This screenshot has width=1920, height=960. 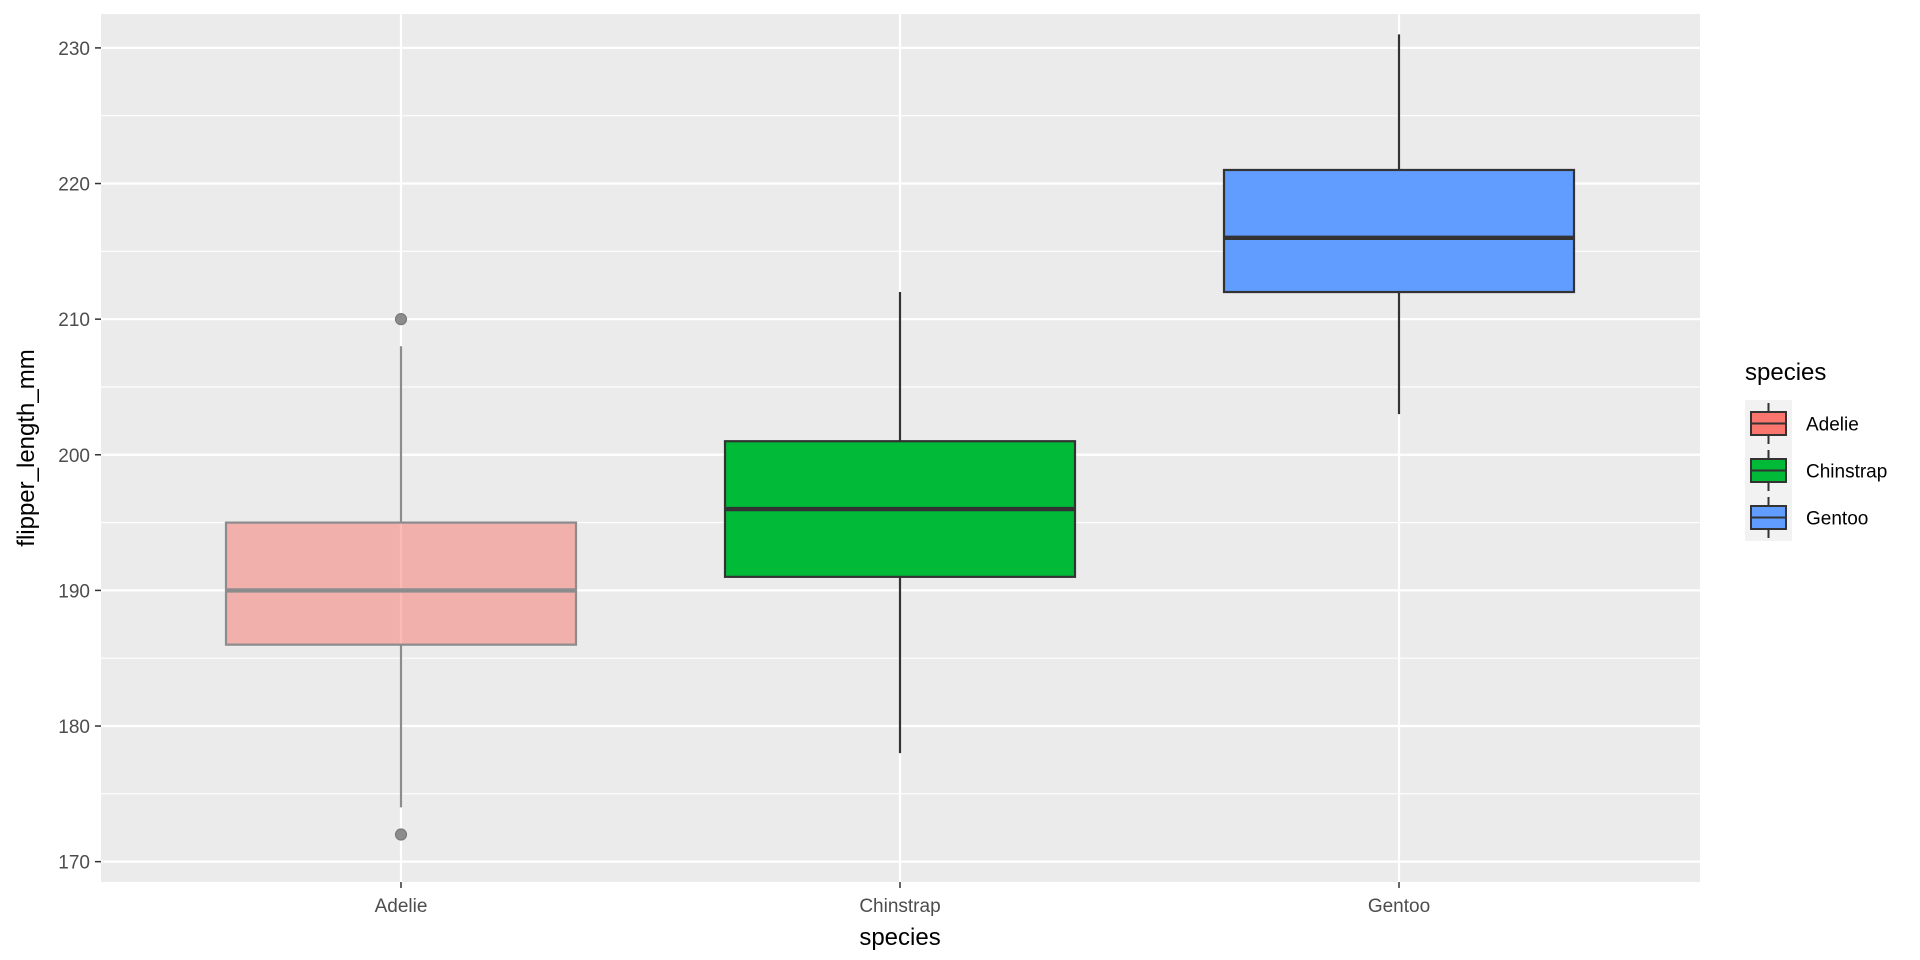 I want to click on y-tick-label: 200, so click(x=74, y=456).